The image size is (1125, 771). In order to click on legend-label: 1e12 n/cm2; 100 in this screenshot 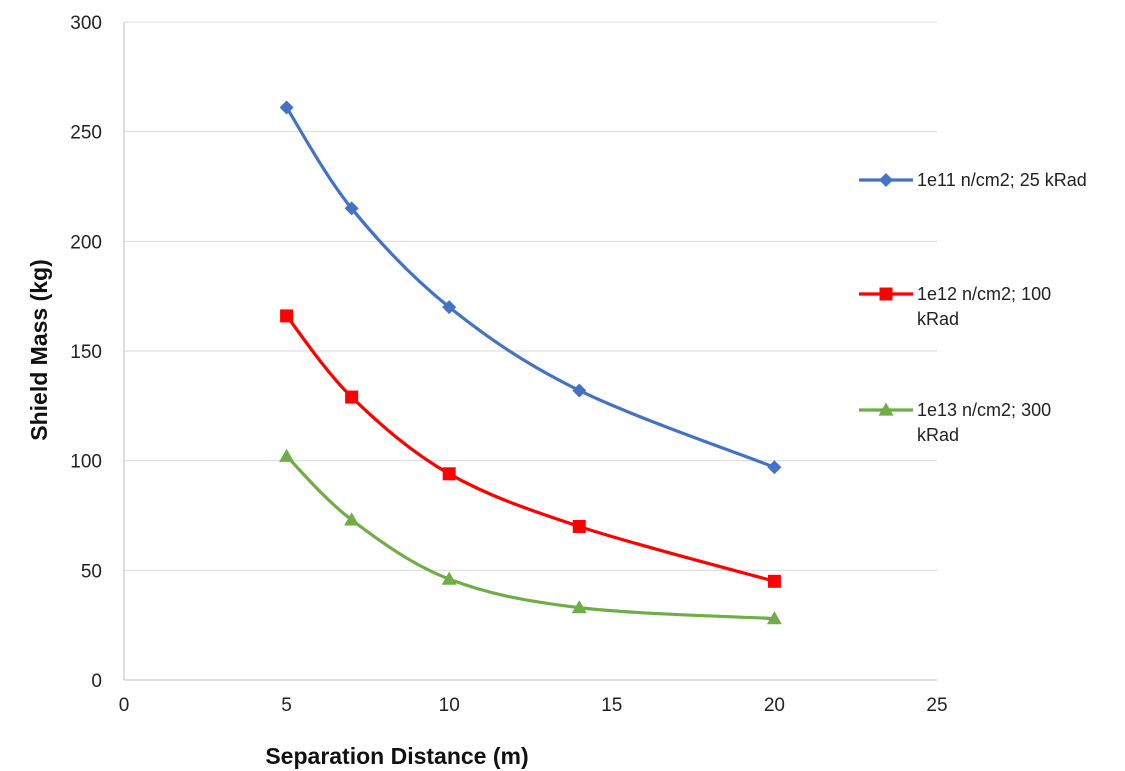, I will do `click(984, 294)`.